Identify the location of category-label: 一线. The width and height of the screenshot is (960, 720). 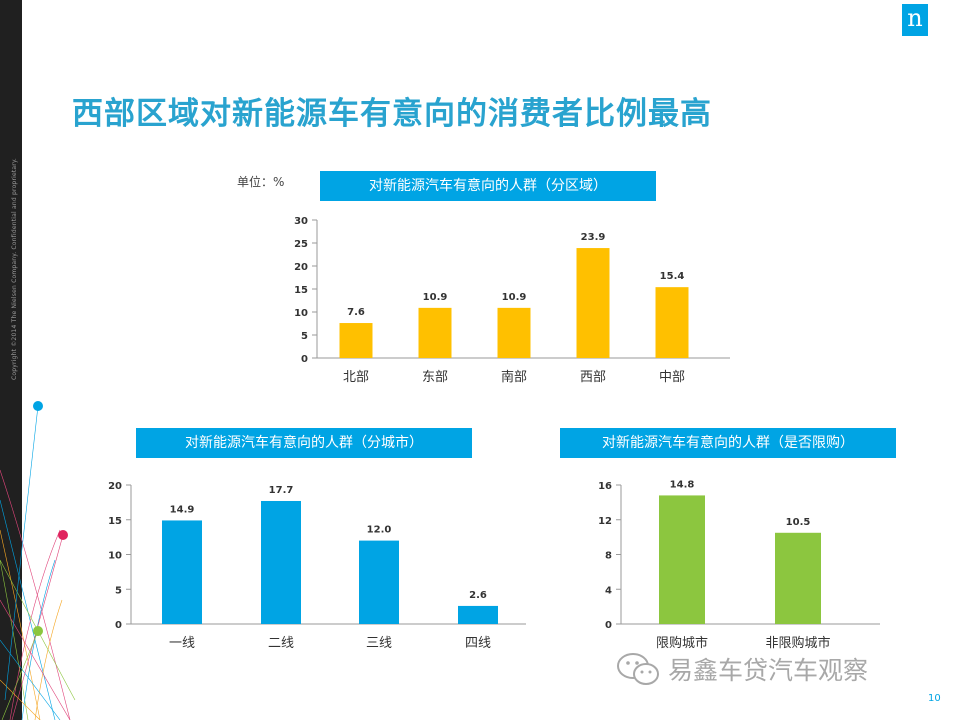
(182, 643).